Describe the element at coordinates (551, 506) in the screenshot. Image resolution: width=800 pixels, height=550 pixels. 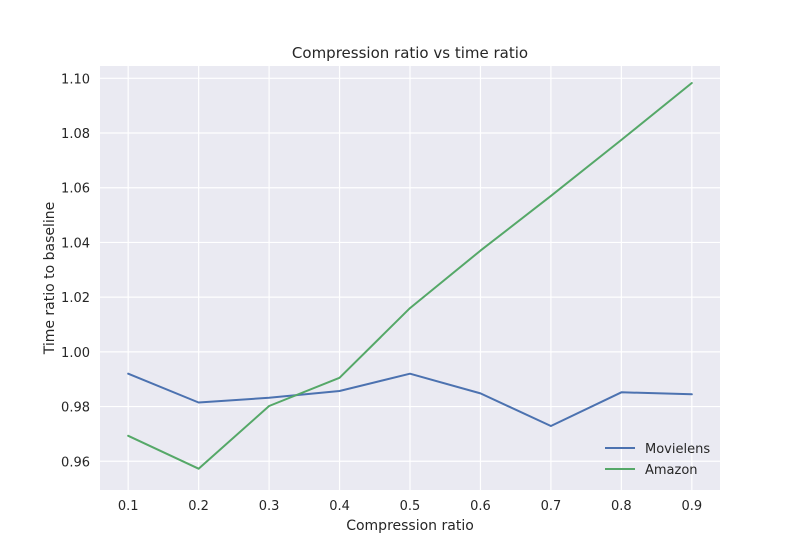
I see `x-tick-label: 0.7` at that location.